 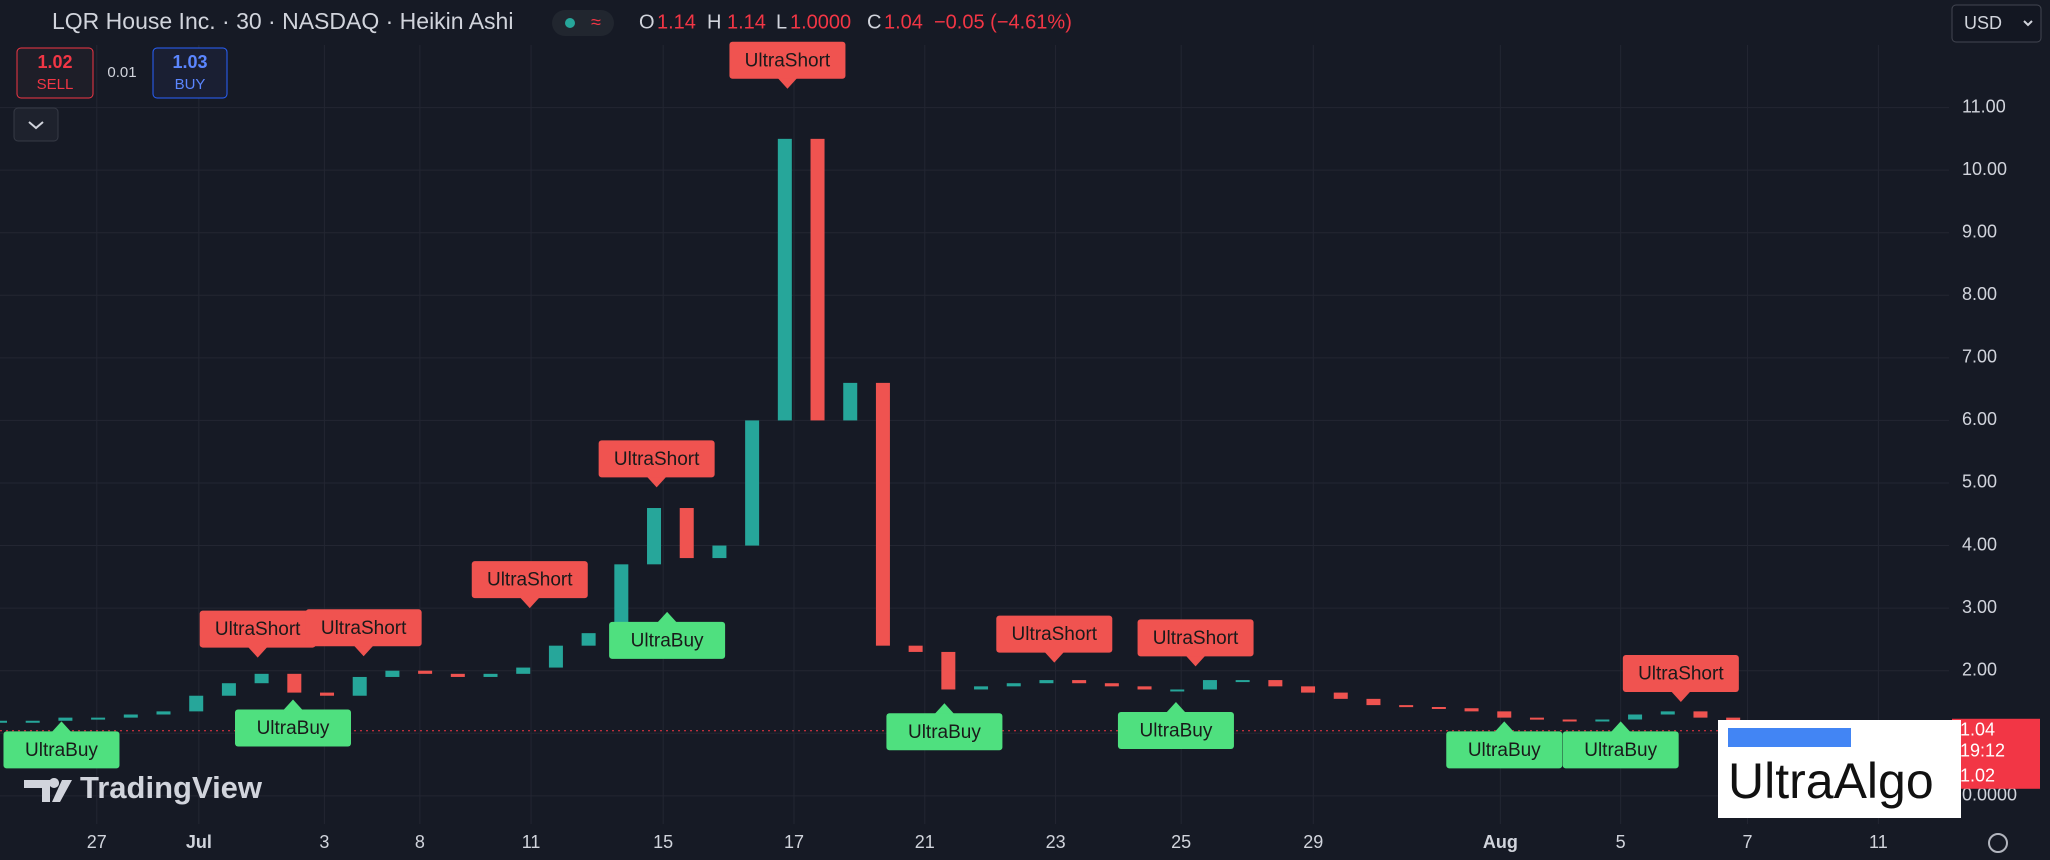 I want to click on change: −0.05 (−4.61%), so click(x=1003, y=22).